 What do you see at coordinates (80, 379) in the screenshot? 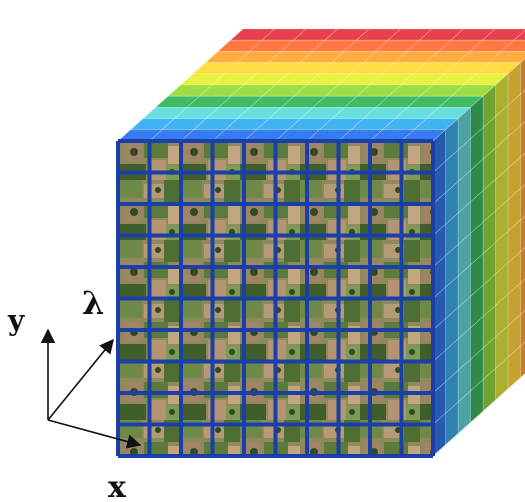
I see `lambda-axis-arrow` at bounding box center [80, 379].